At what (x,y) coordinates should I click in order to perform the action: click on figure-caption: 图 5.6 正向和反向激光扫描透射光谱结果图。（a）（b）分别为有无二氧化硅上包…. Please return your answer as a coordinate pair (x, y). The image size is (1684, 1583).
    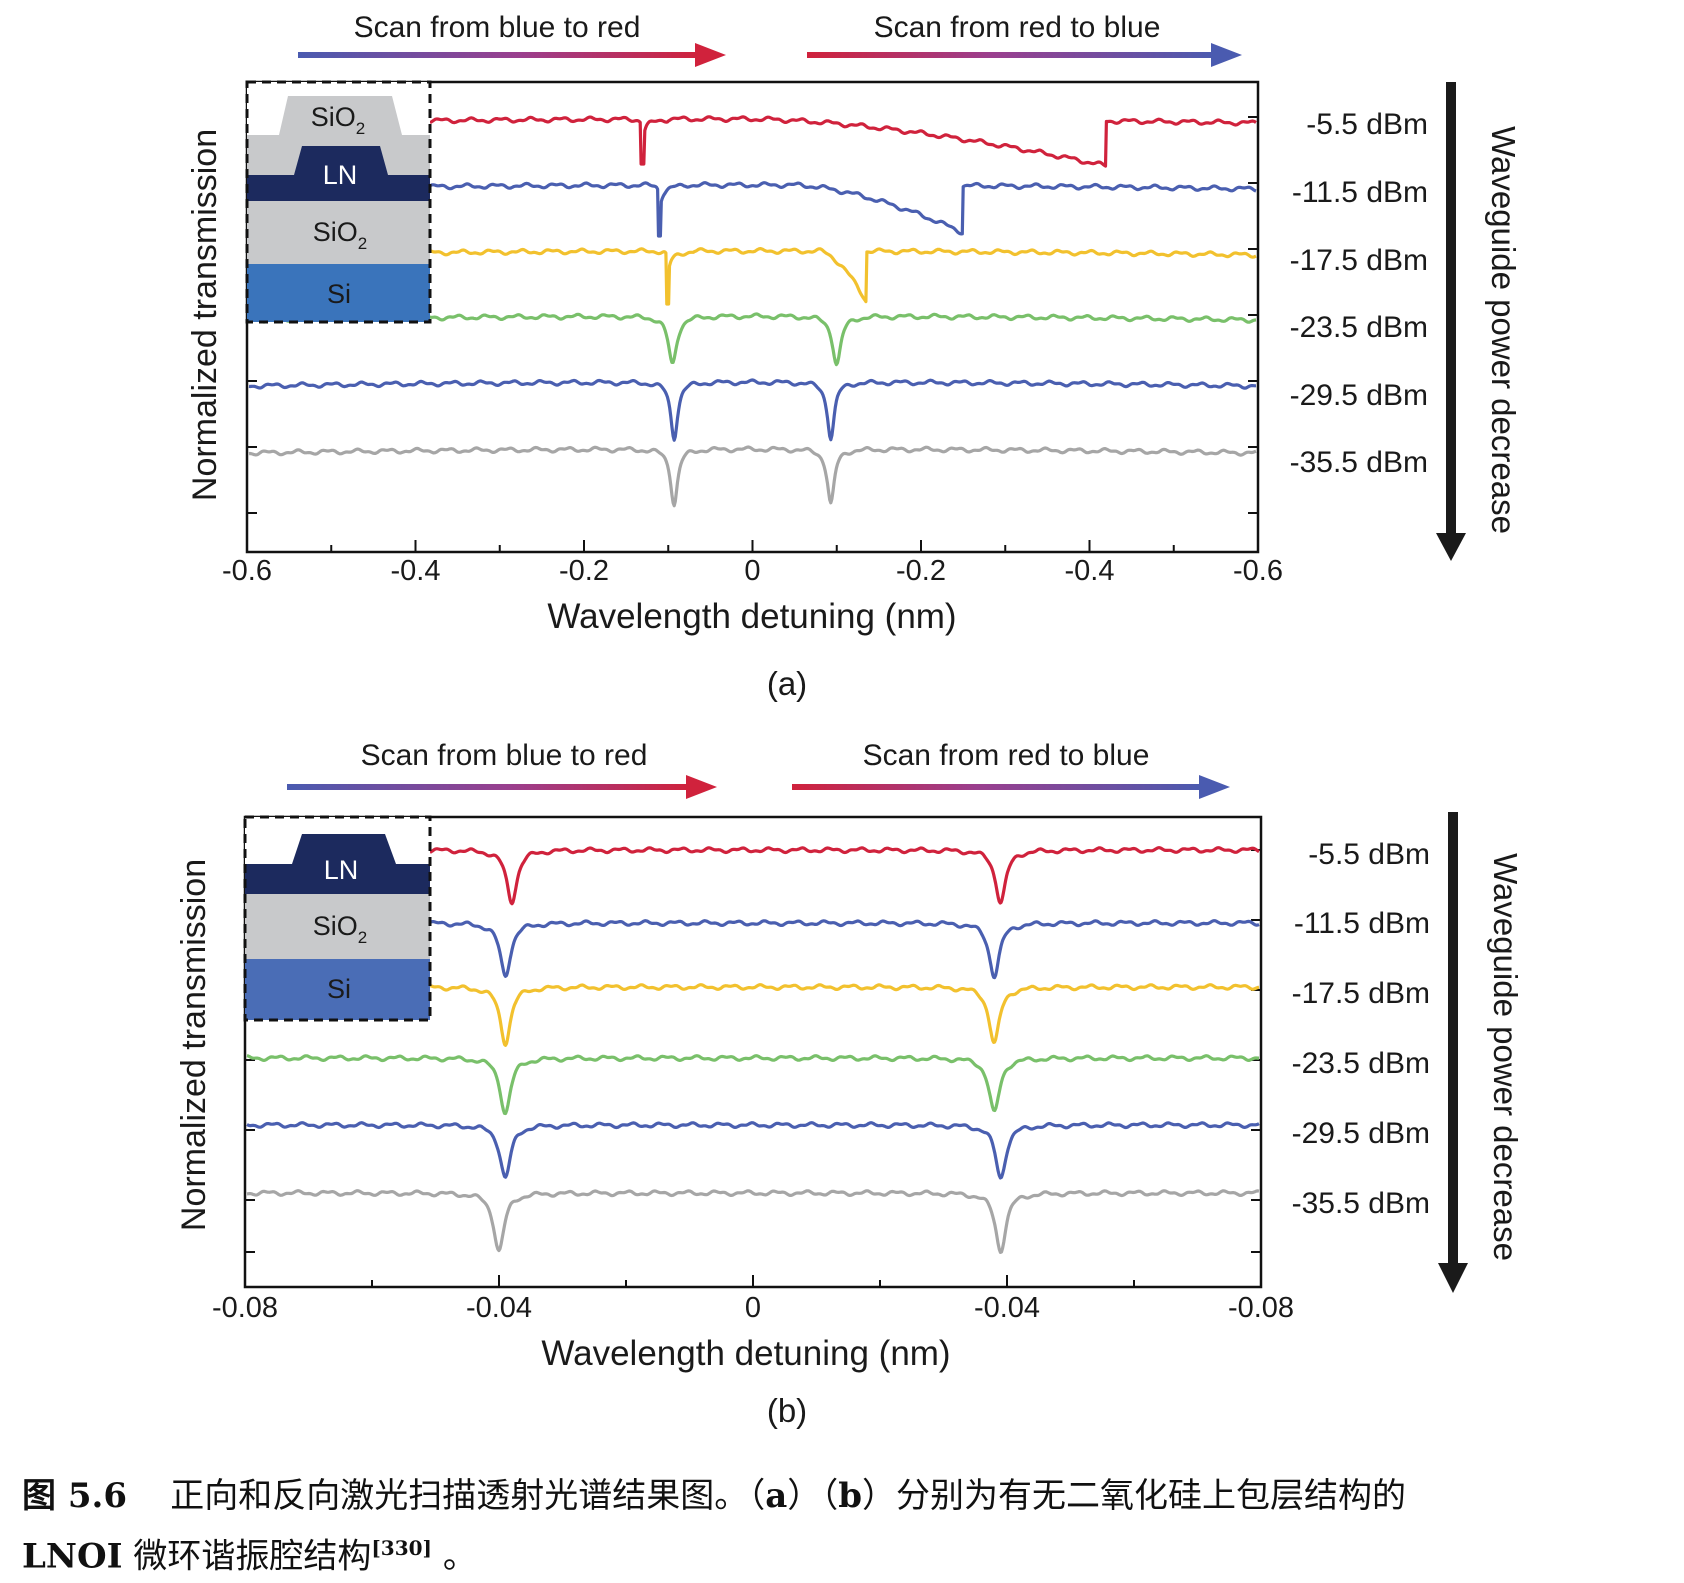
    Looking at the image, I should click on (847, 1526).